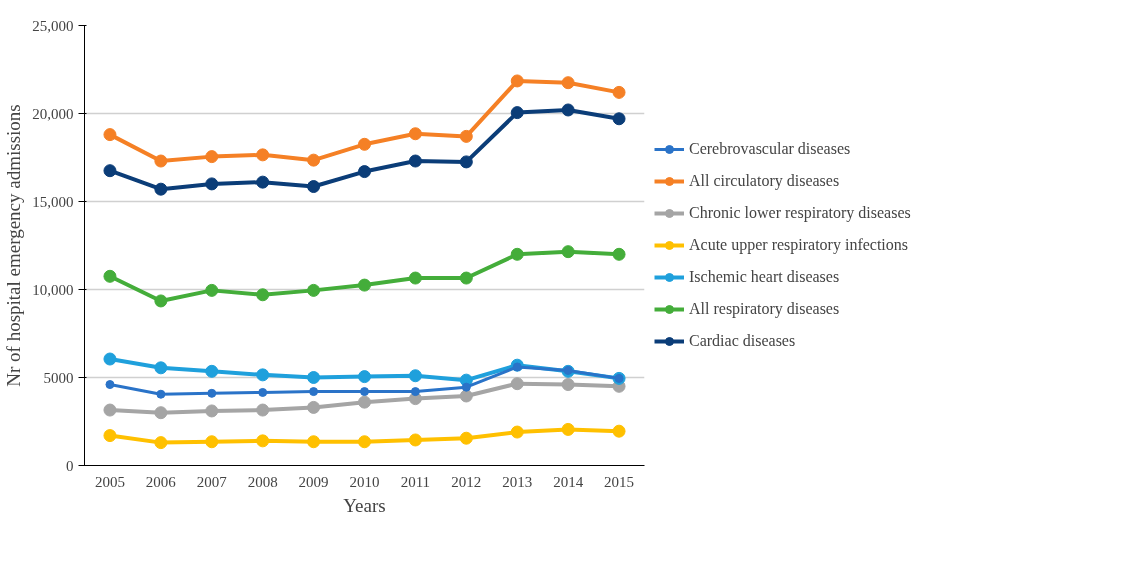 This screenshot has width=1148, height=585. I want to click on x-tick-label: 2005, so click(109, 481).